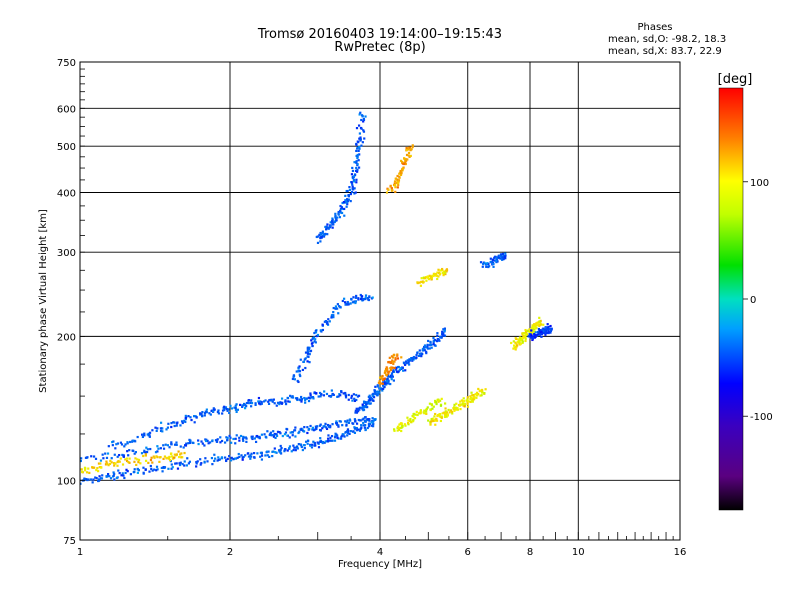 The width and height of the screenshot is (800, 600). Describe the element at coordinates (665, 51) in the screenshot. I see `stats-line-x: mean, sd,X: 83.7, 22.9` at that location.